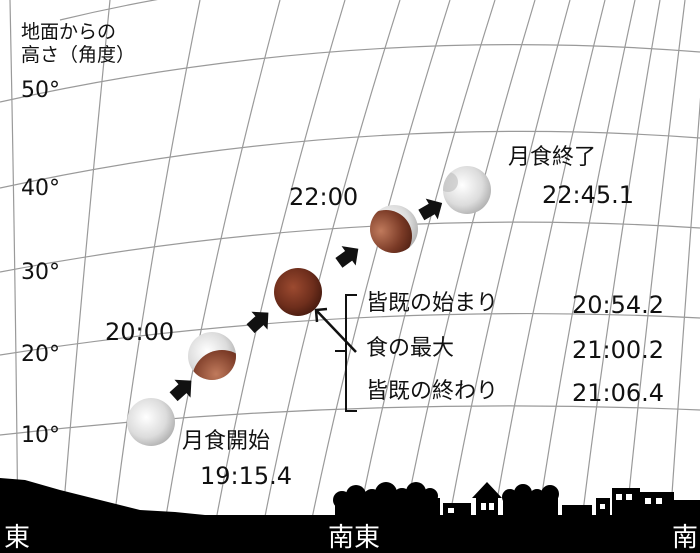 This screenshot has height=553, width=700. What do you see at coordinates (140, 332) in the screenshot?
I see `time-2000-label: 20:00` at bounding box center [140, 332].